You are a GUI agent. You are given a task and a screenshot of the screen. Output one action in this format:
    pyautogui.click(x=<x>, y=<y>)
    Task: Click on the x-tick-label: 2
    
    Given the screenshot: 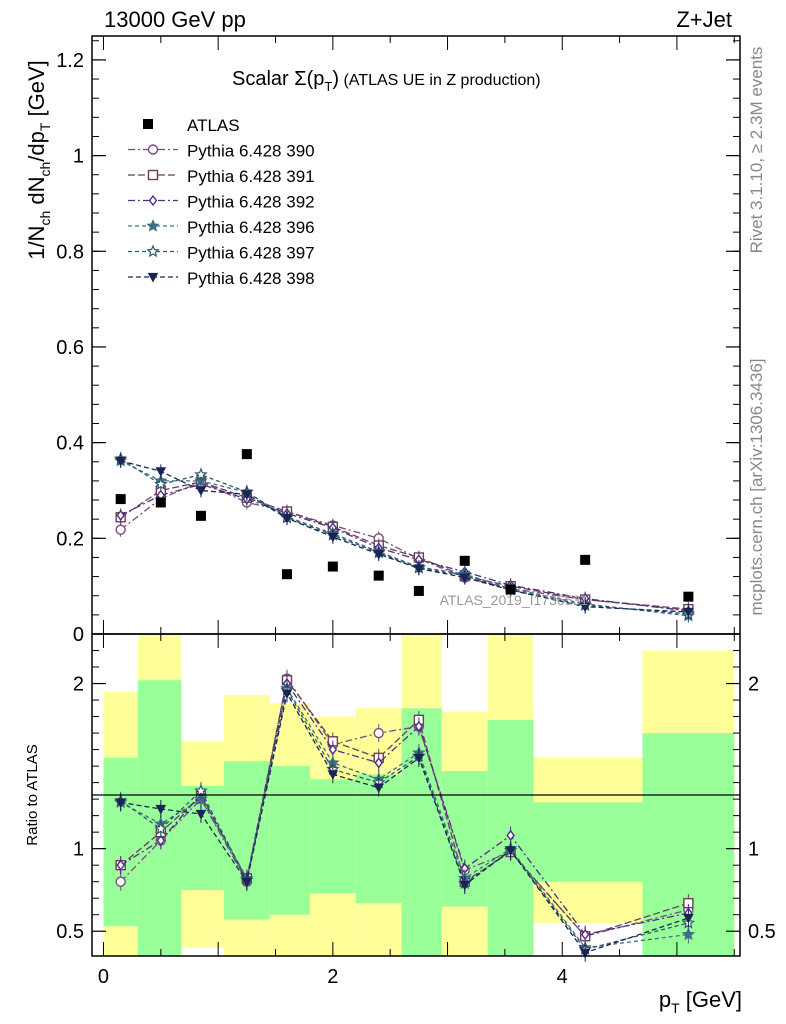 What is the action you would take?
    pyautogui.click(x=332, y=977)
    